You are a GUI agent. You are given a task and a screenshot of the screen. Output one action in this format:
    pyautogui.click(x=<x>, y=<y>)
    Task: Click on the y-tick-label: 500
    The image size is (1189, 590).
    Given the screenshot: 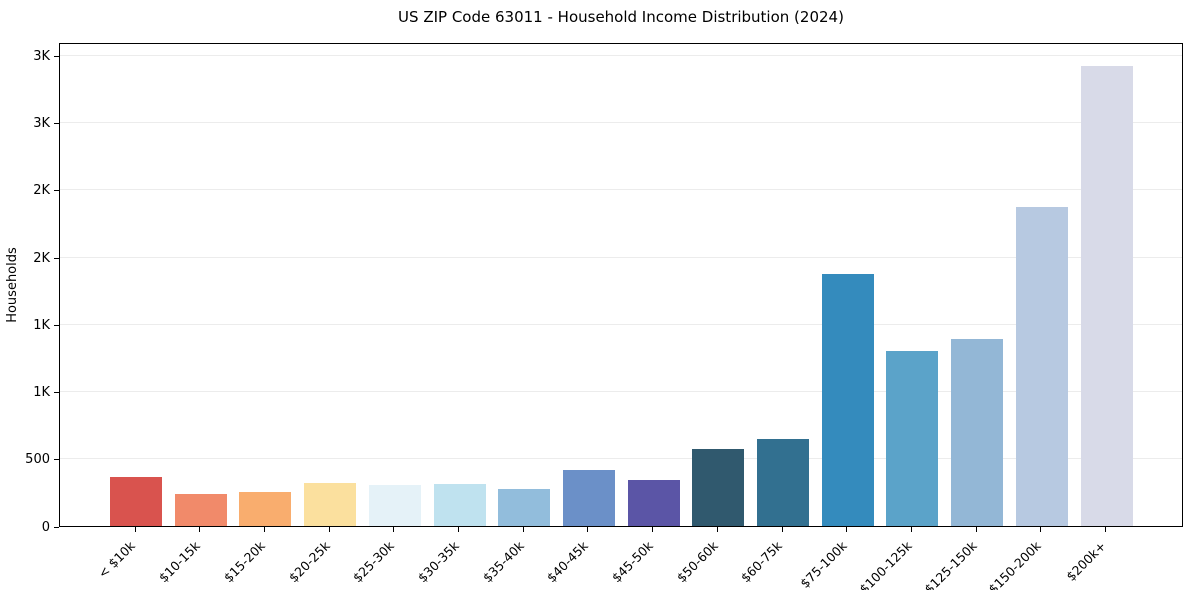 What is the action you would take?
    pyautogui.click(x=37, y=460)
    